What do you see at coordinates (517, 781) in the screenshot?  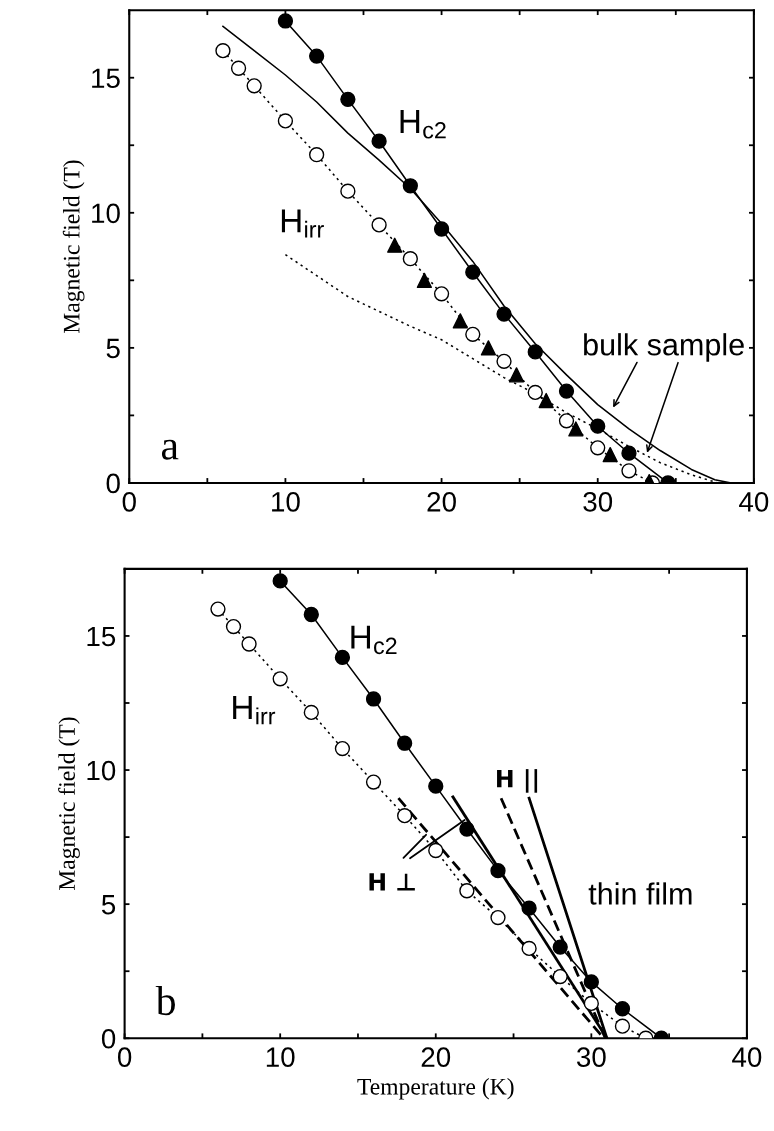 I see `annotation: H ||` at bounding box center [517, 781].